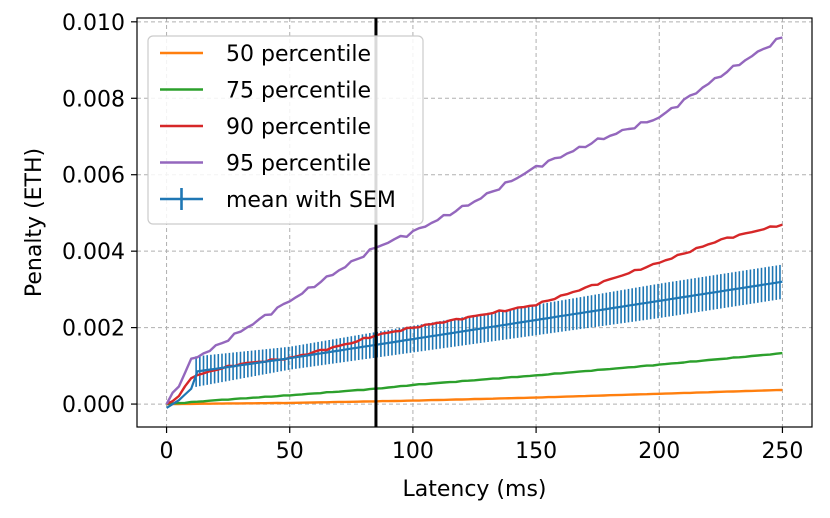  Describe the element at coordinates (311, 200) in the screenshot. I see `legend-label: mean with SEM` at that location.